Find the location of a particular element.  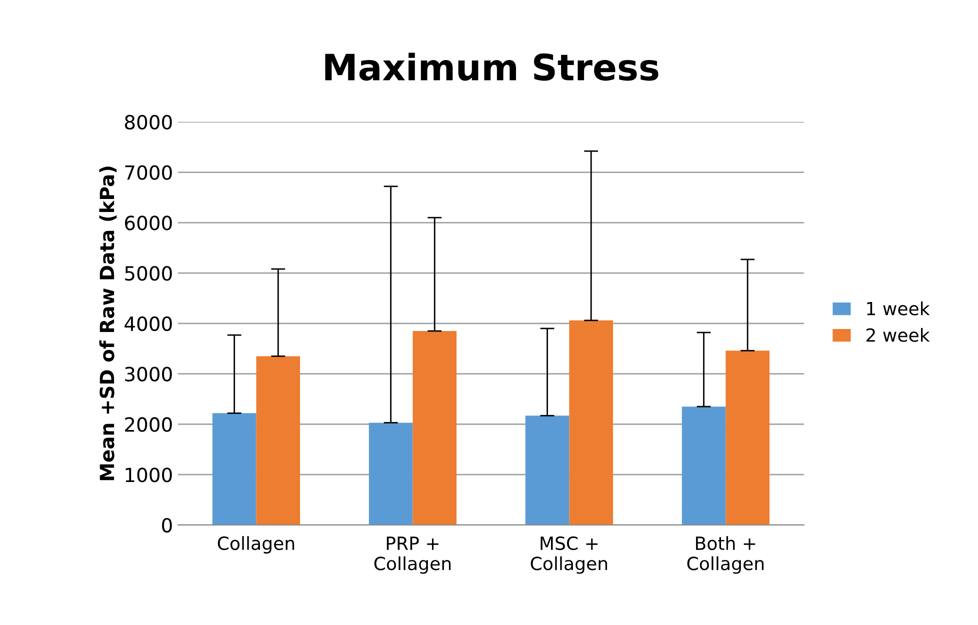

chart-title: Maximum Stress is located at coordinates (491, 66).